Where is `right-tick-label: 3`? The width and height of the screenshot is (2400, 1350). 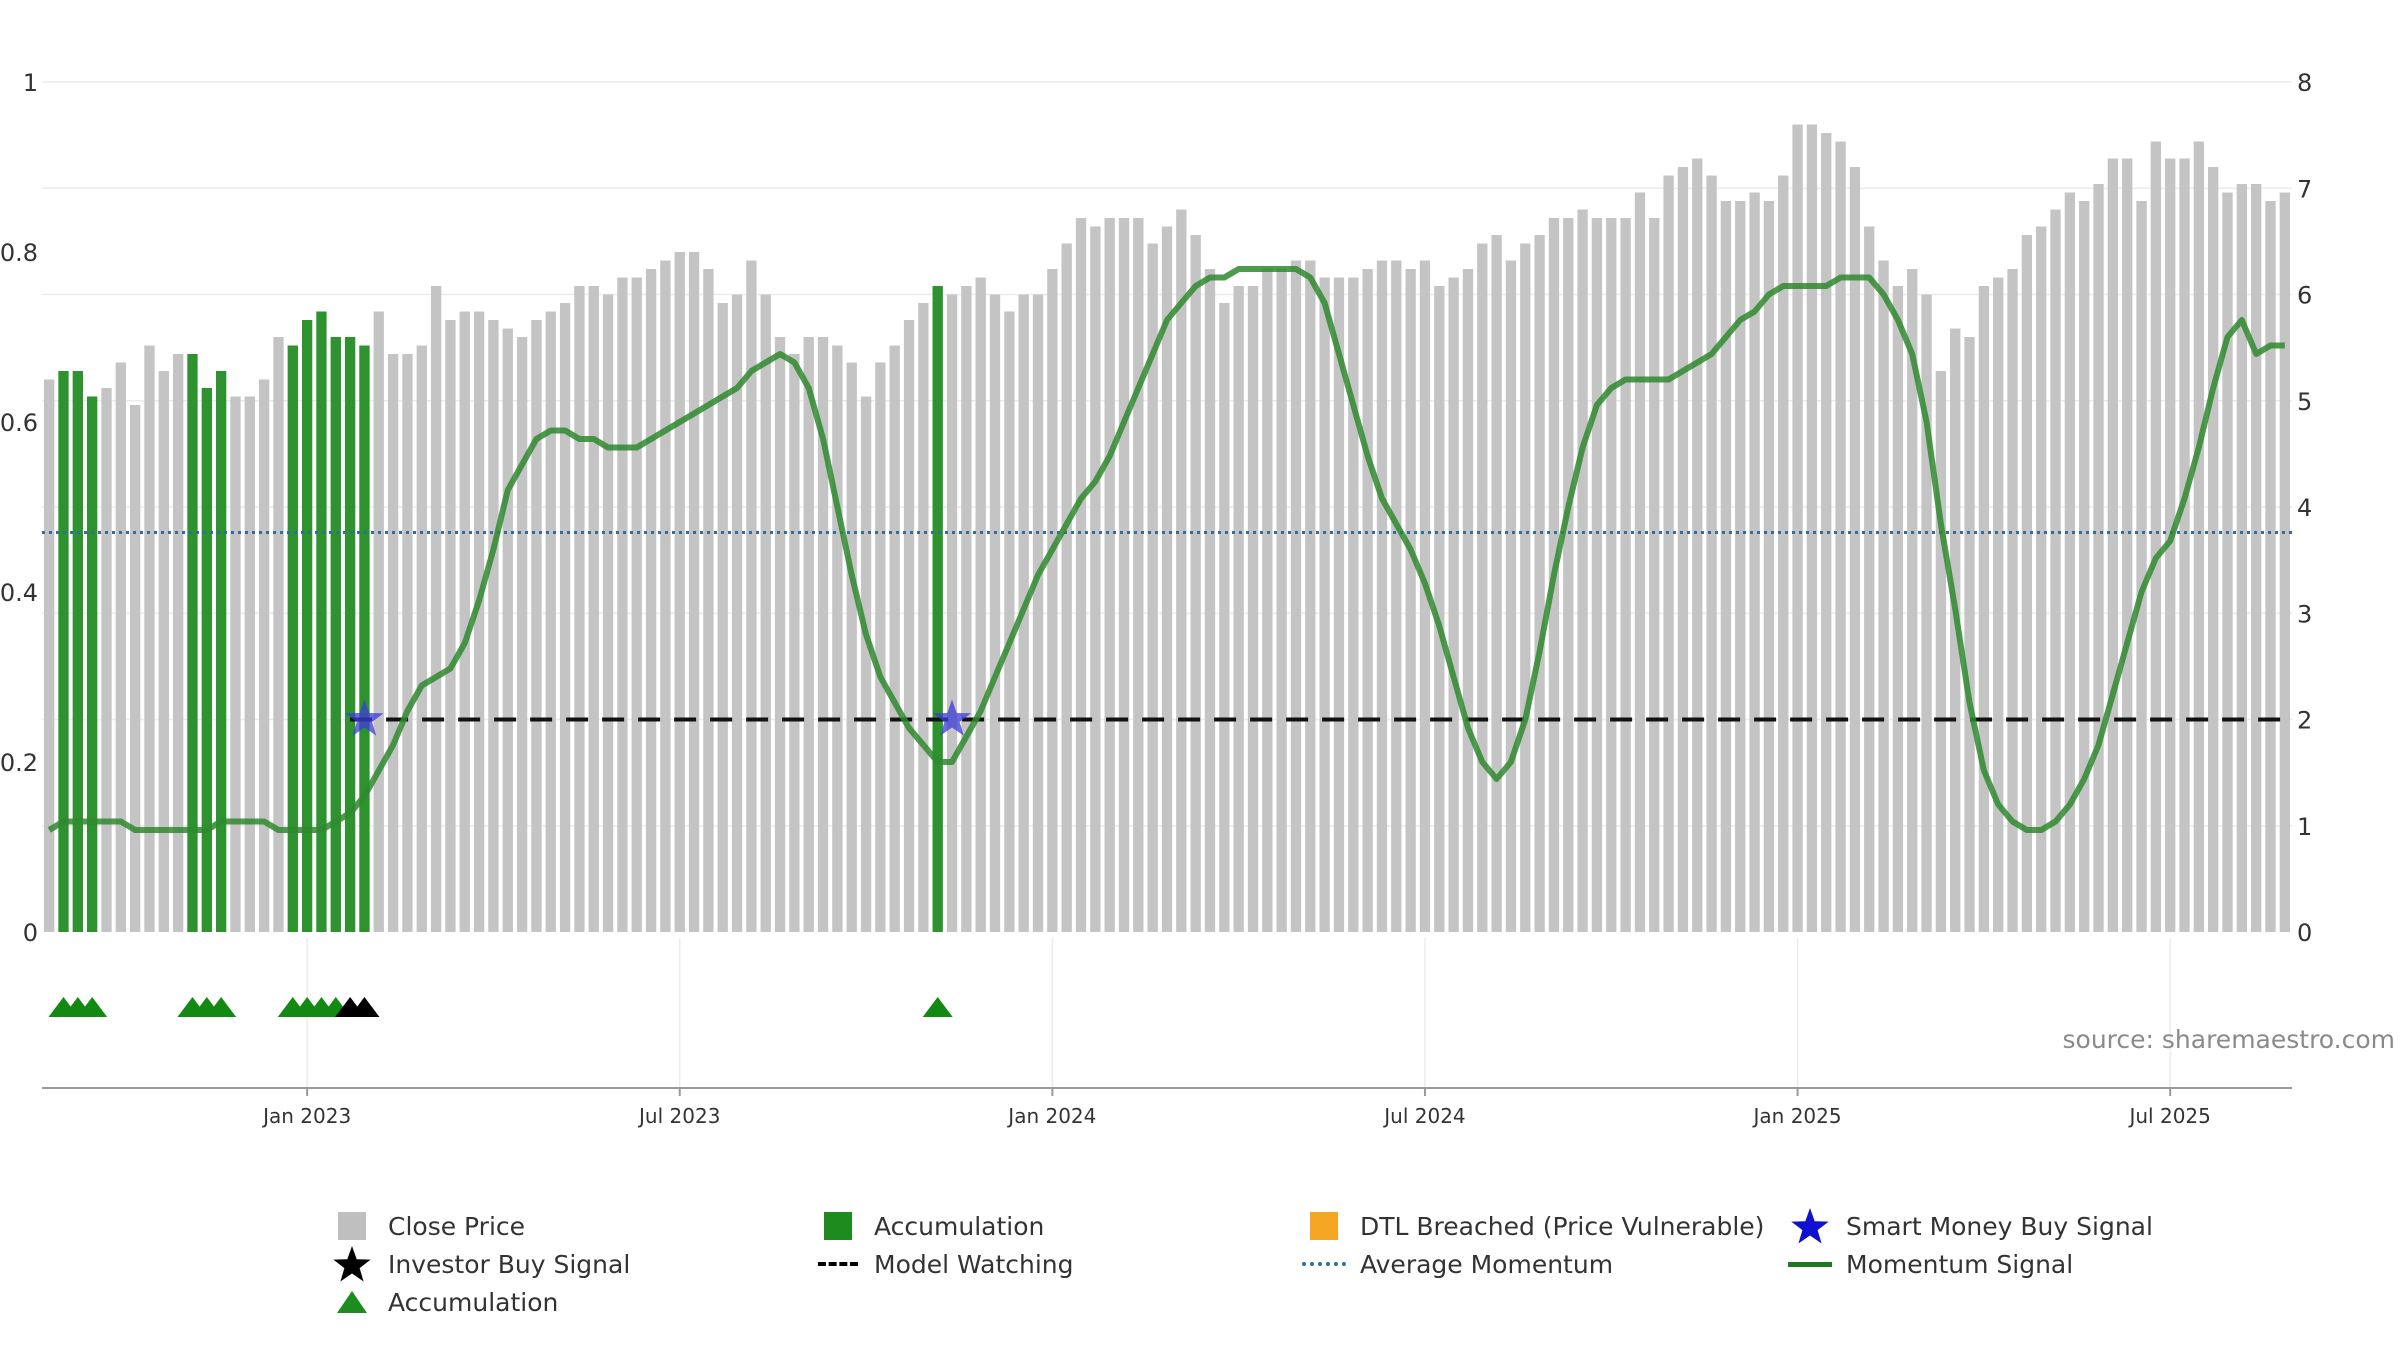
right-tick-label: 3 is located at coordinates (2304, 614).